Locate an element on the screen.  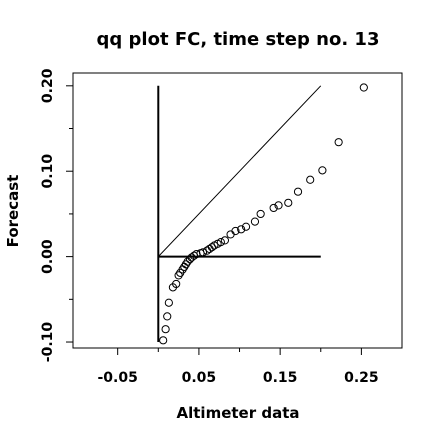
reference-line-diagonal is located at coordinates (239, 171).